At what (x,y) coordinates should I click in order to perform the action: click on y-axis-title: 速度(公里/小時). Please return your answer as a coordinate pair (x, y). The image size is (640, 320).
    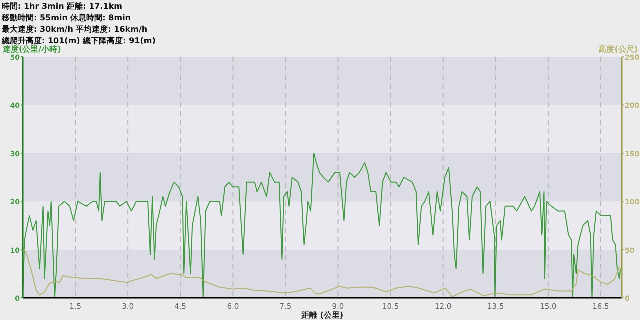
    Looking at the image, I should click on (32, 49).